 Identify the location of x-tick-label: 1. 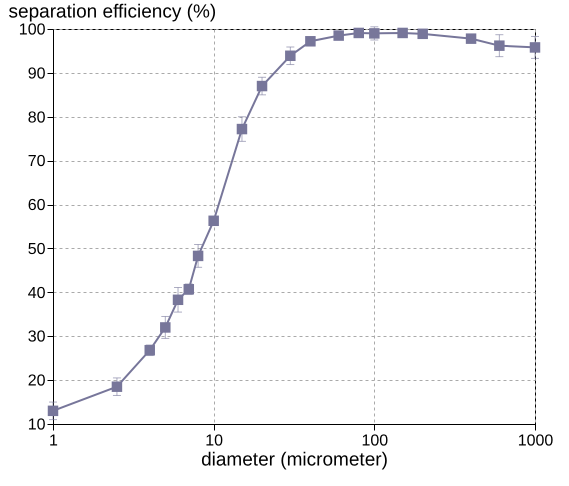
(53, 441).